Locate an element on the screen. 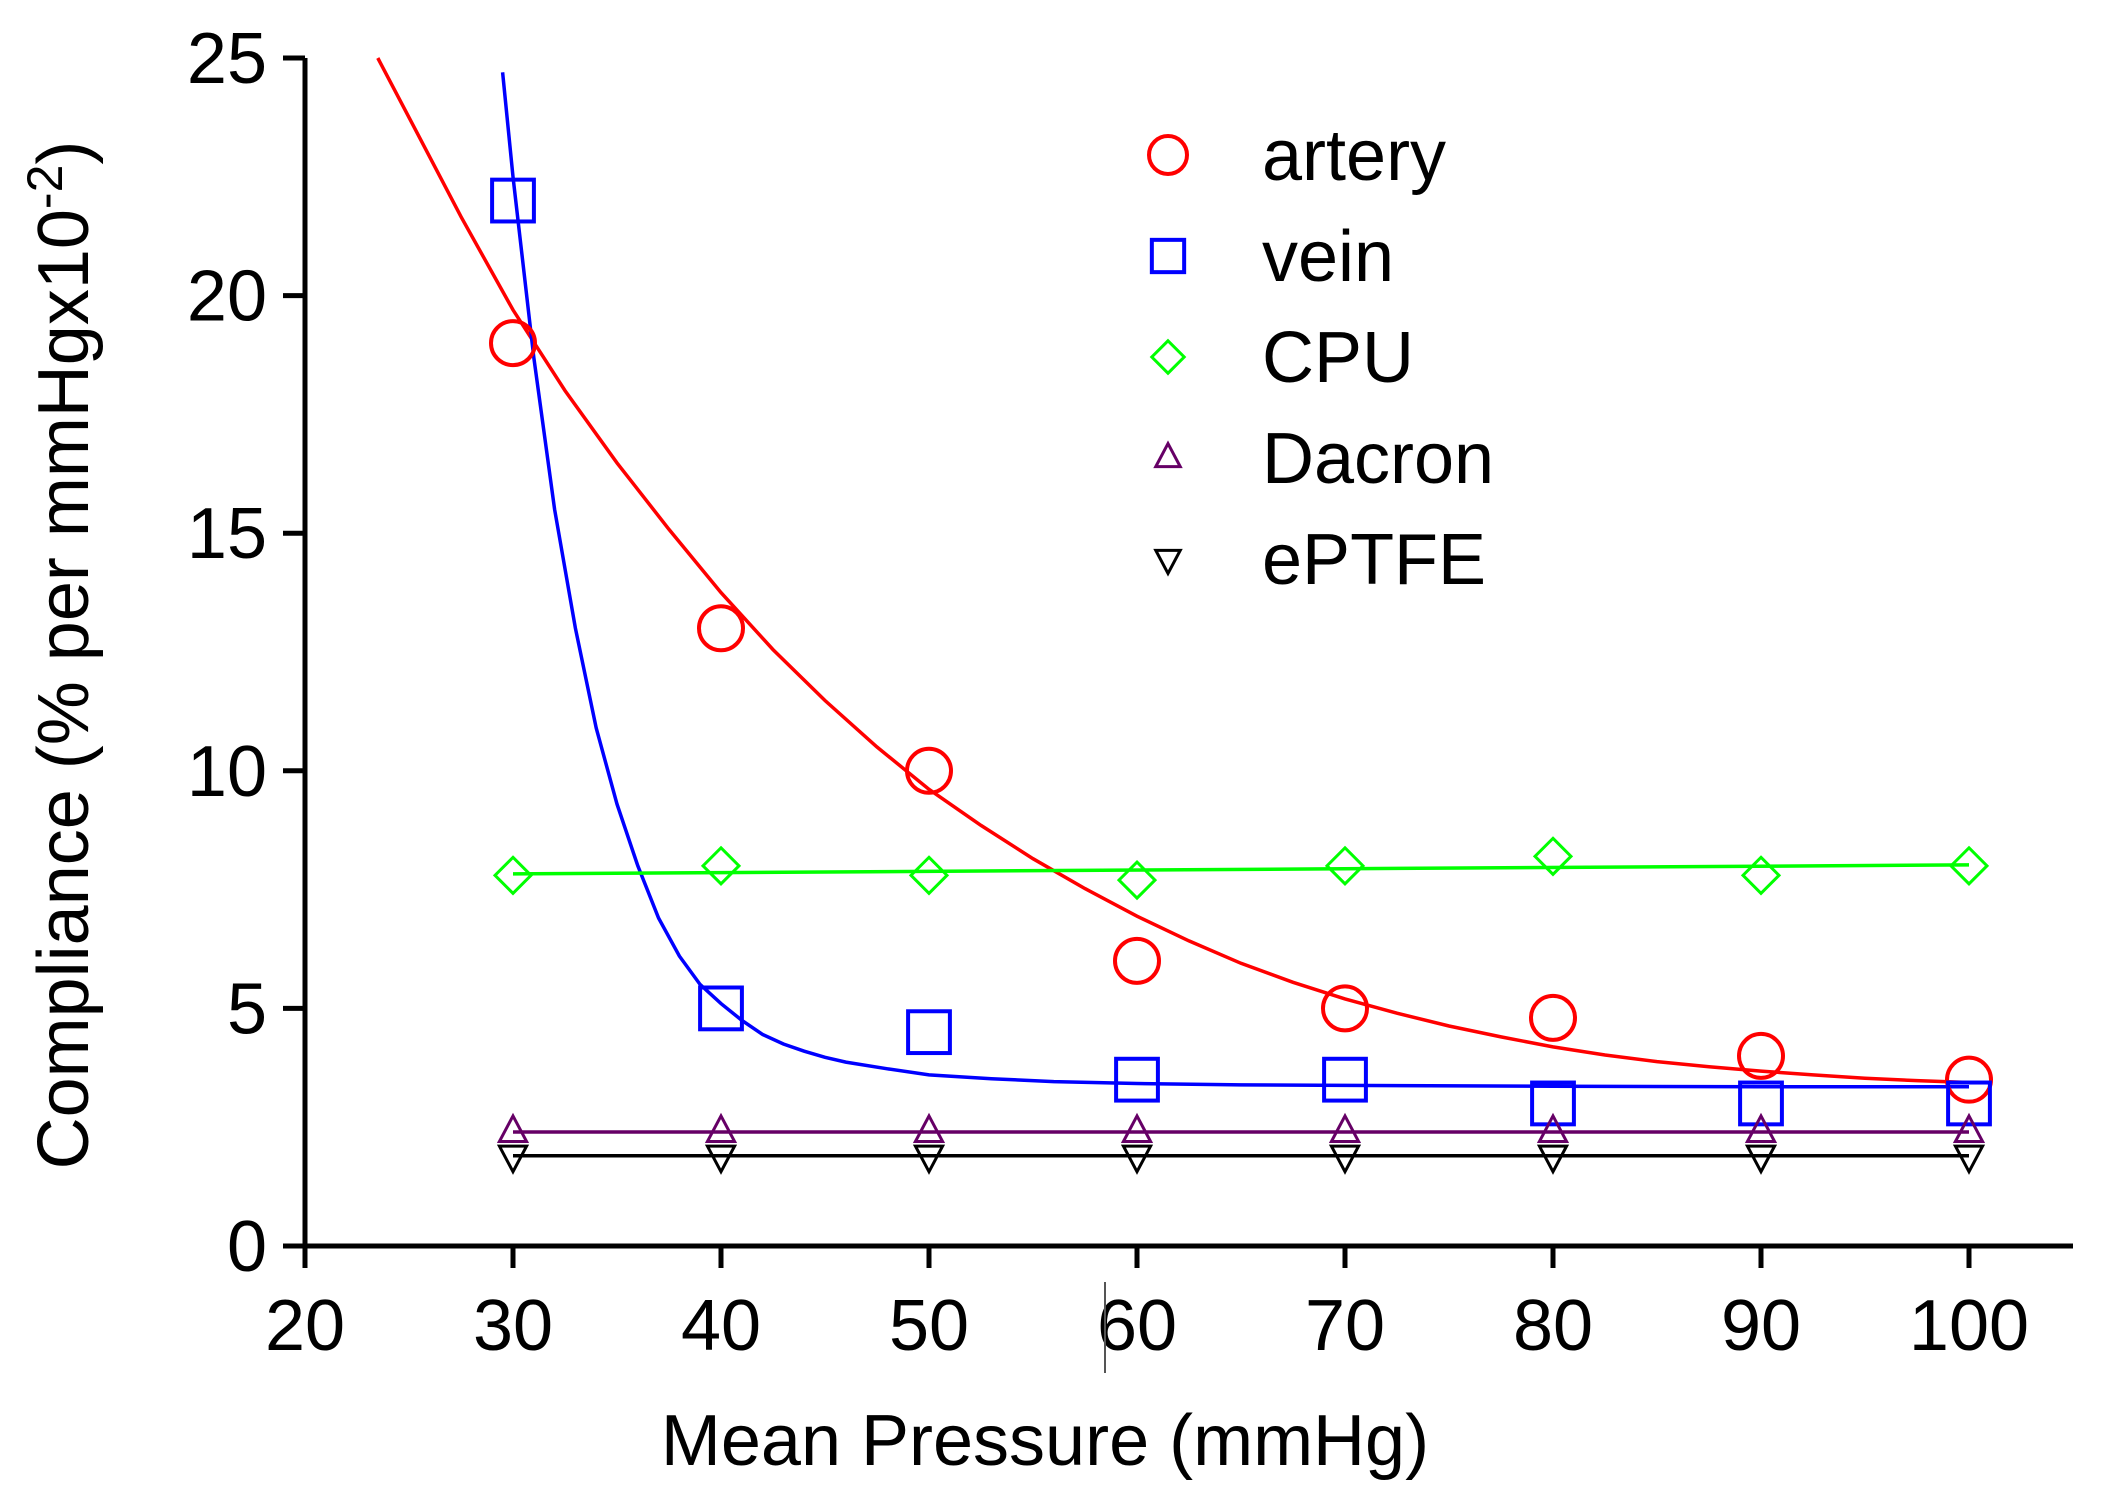 The width and height of the screenshot is (2107, 1507). legend-vein-marker is located at coordinates (1168, 256).